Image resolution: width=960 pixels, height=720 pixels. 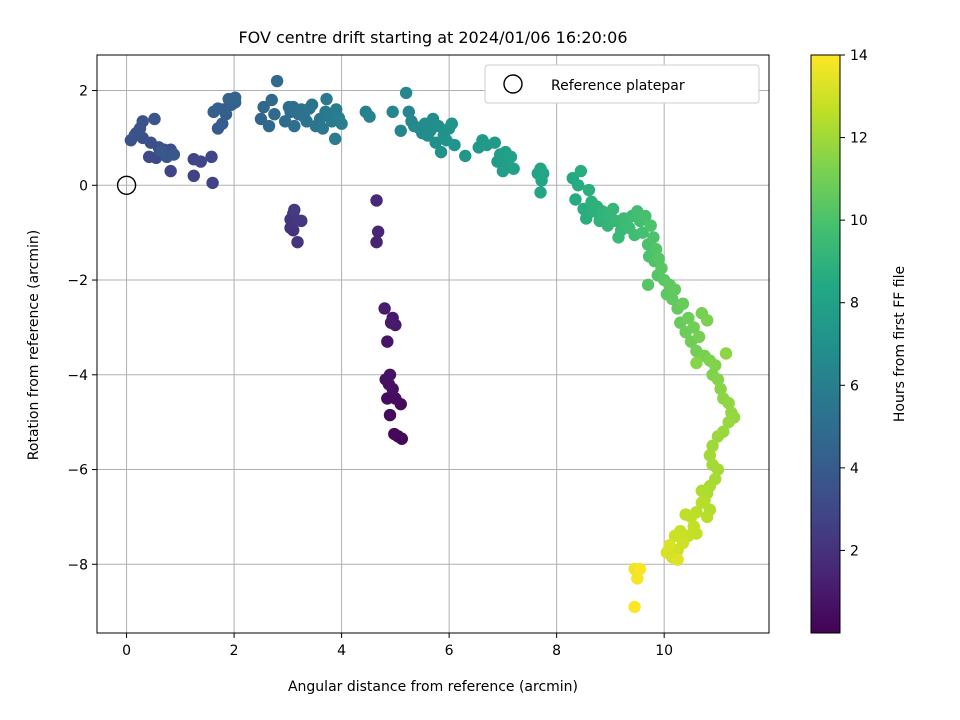 What do you see at coordinates (433, 687) in the screenshot?
I see `x-axis-label: Angular distance from reference (arcmin)` at bounding box center [433, 687].